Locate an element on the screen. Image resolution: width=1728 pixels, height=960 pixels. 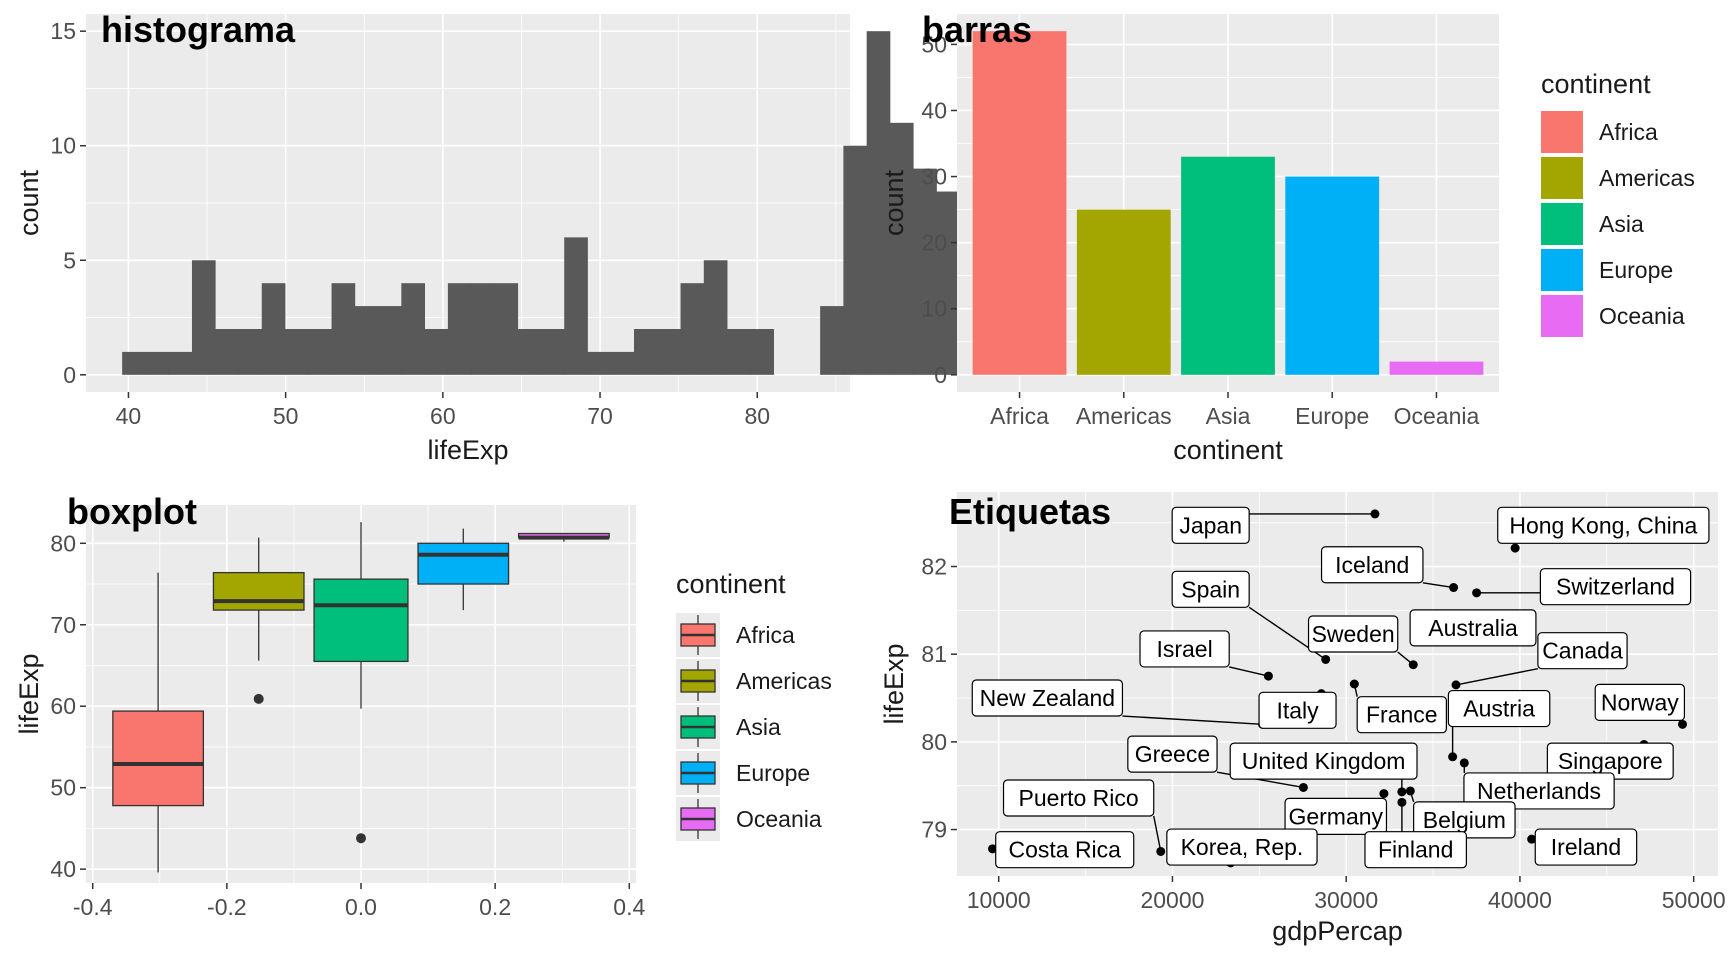
y-axis-title: lifeExp is located at coordinates (894, 683).